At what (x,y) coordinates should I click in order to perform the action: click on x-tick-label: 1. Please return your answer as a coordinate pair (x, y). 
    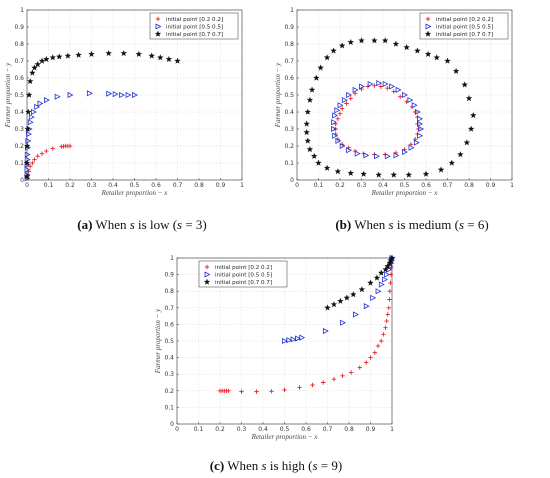
    Looking at the image, I should click on (242, 185).